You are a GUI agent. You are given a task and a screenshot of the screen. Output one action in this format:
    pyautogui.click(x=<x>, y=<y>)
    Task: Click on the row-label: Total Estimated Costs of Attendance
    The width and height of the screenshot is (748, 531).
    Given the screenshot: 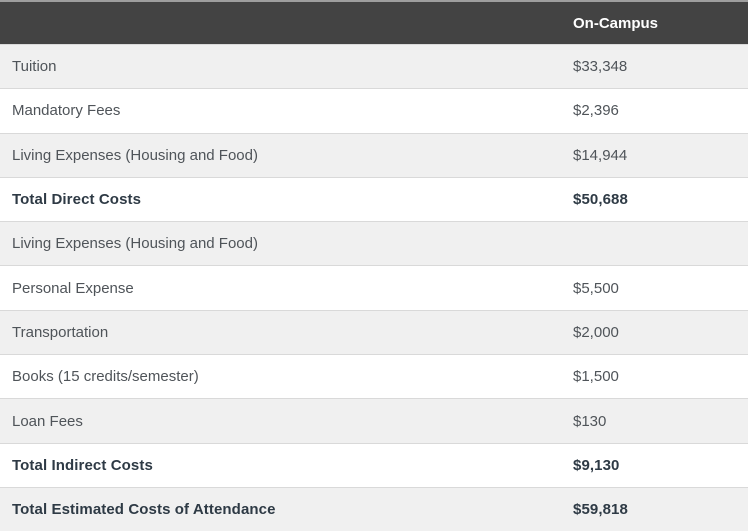 What is the action you would take?
    pyautogui.click(x=144, y=510)
    